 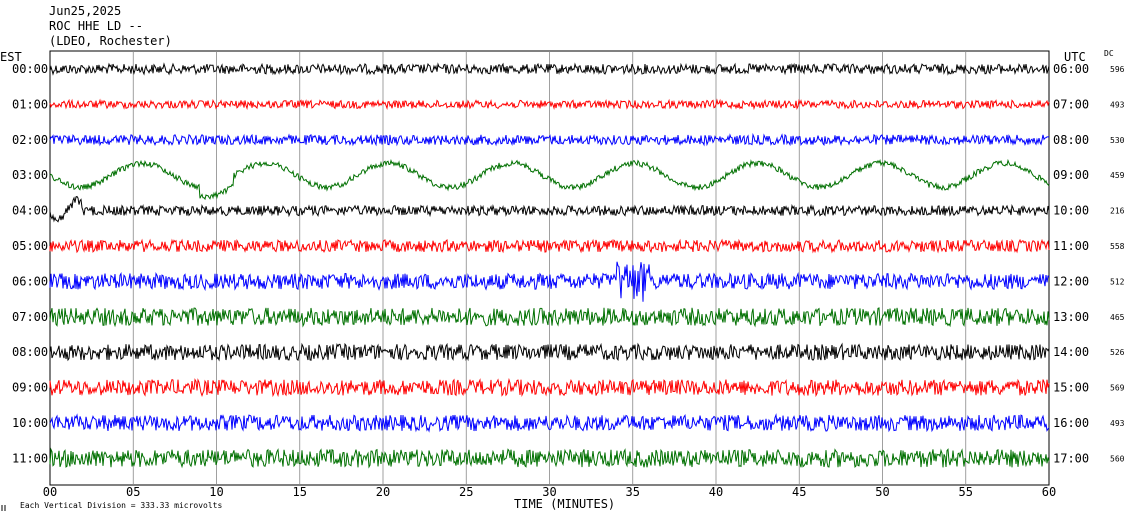 What do you see at coordinates (1117, 69) in the screenshot?
I see `dc-offset-value: 596` at bounding box center [1117, 69].